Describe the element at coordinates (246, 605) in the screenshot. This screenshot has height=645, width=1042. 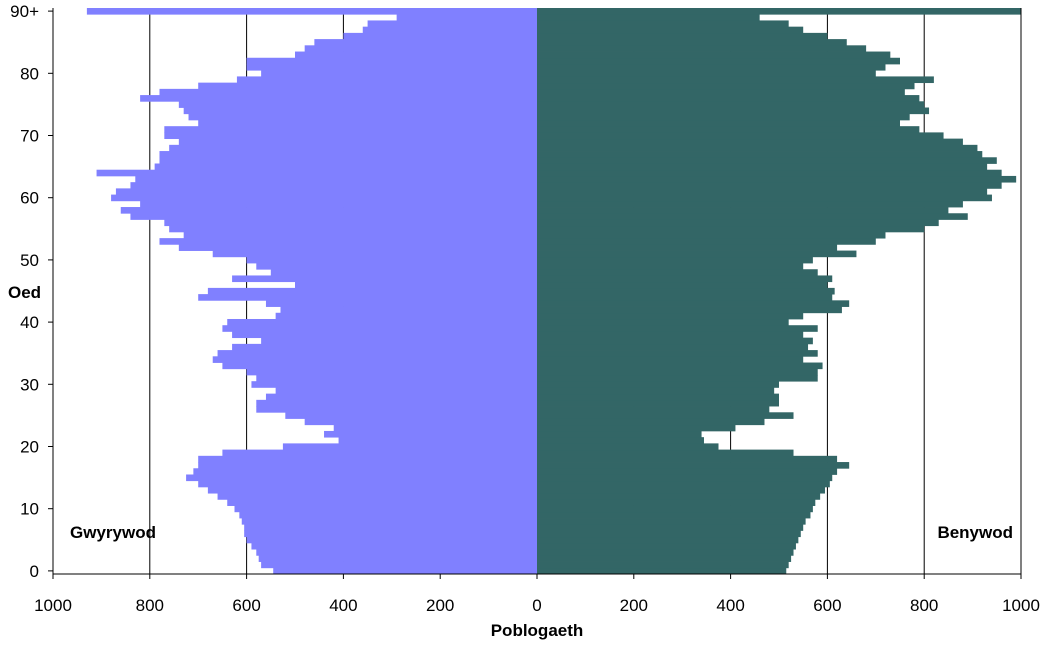
I see `x-tick-label: 600` at that location.